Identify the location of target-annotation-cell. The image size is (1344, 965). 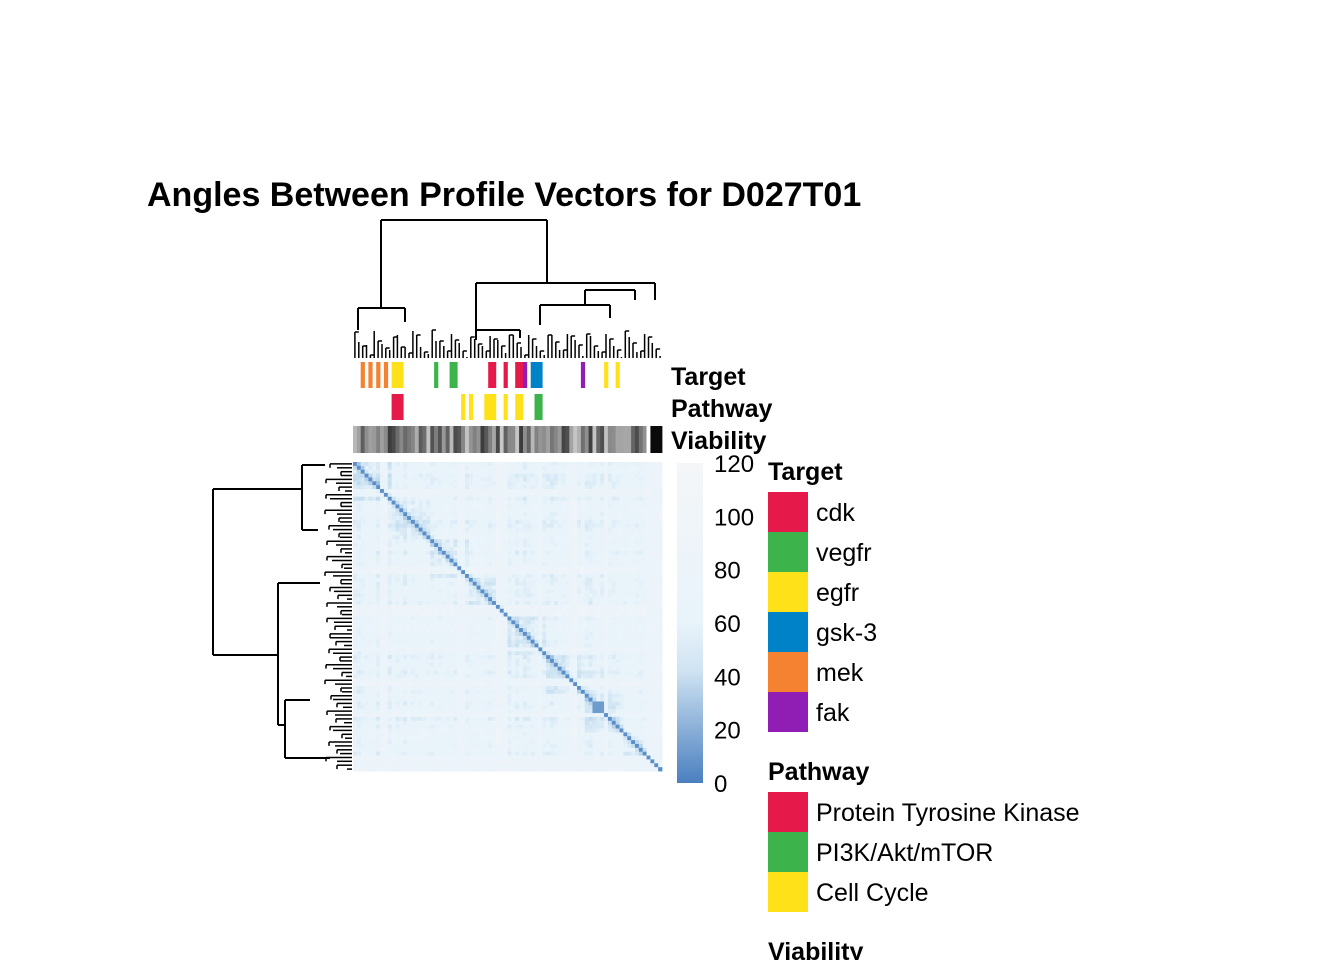
(363, 375).